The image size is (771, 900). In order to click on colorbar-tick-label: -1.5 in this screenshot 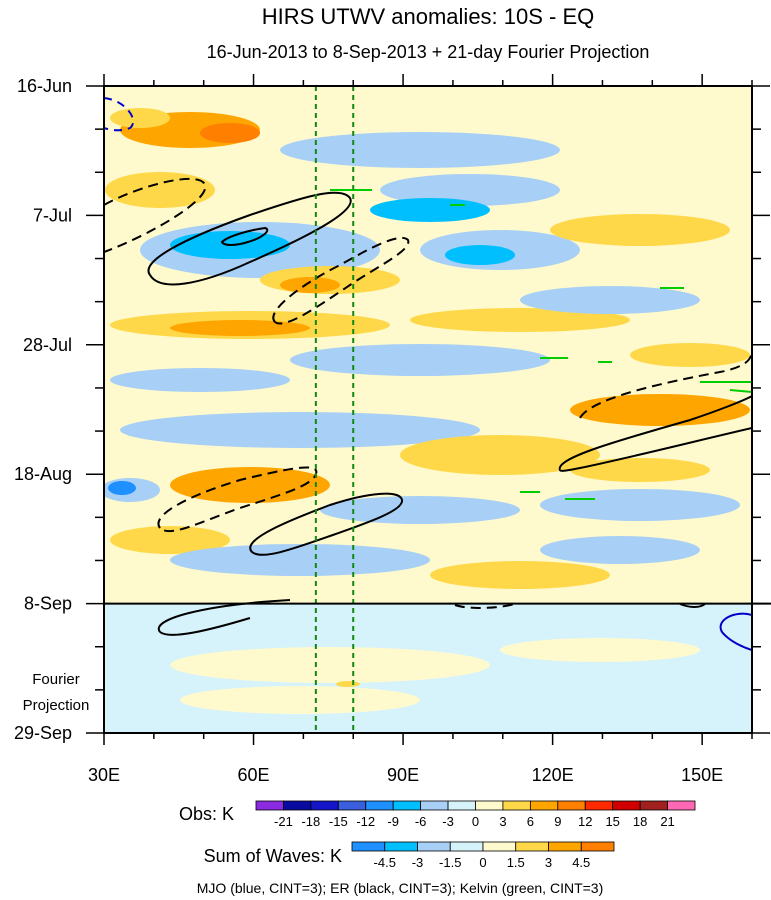, I will do `click(450, 862)`.